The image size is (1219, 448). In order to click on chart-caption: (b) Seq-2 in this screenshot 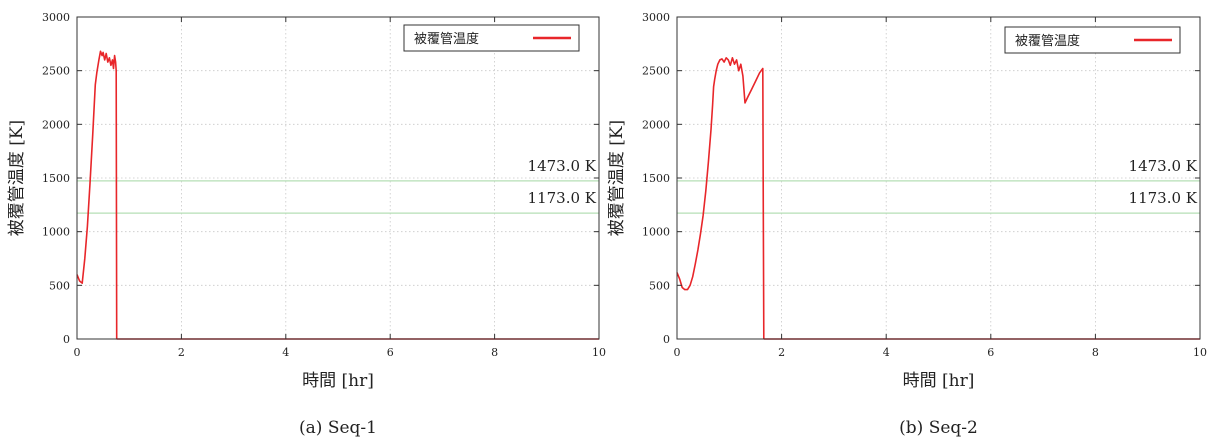, I will do `click(938, 428)`.